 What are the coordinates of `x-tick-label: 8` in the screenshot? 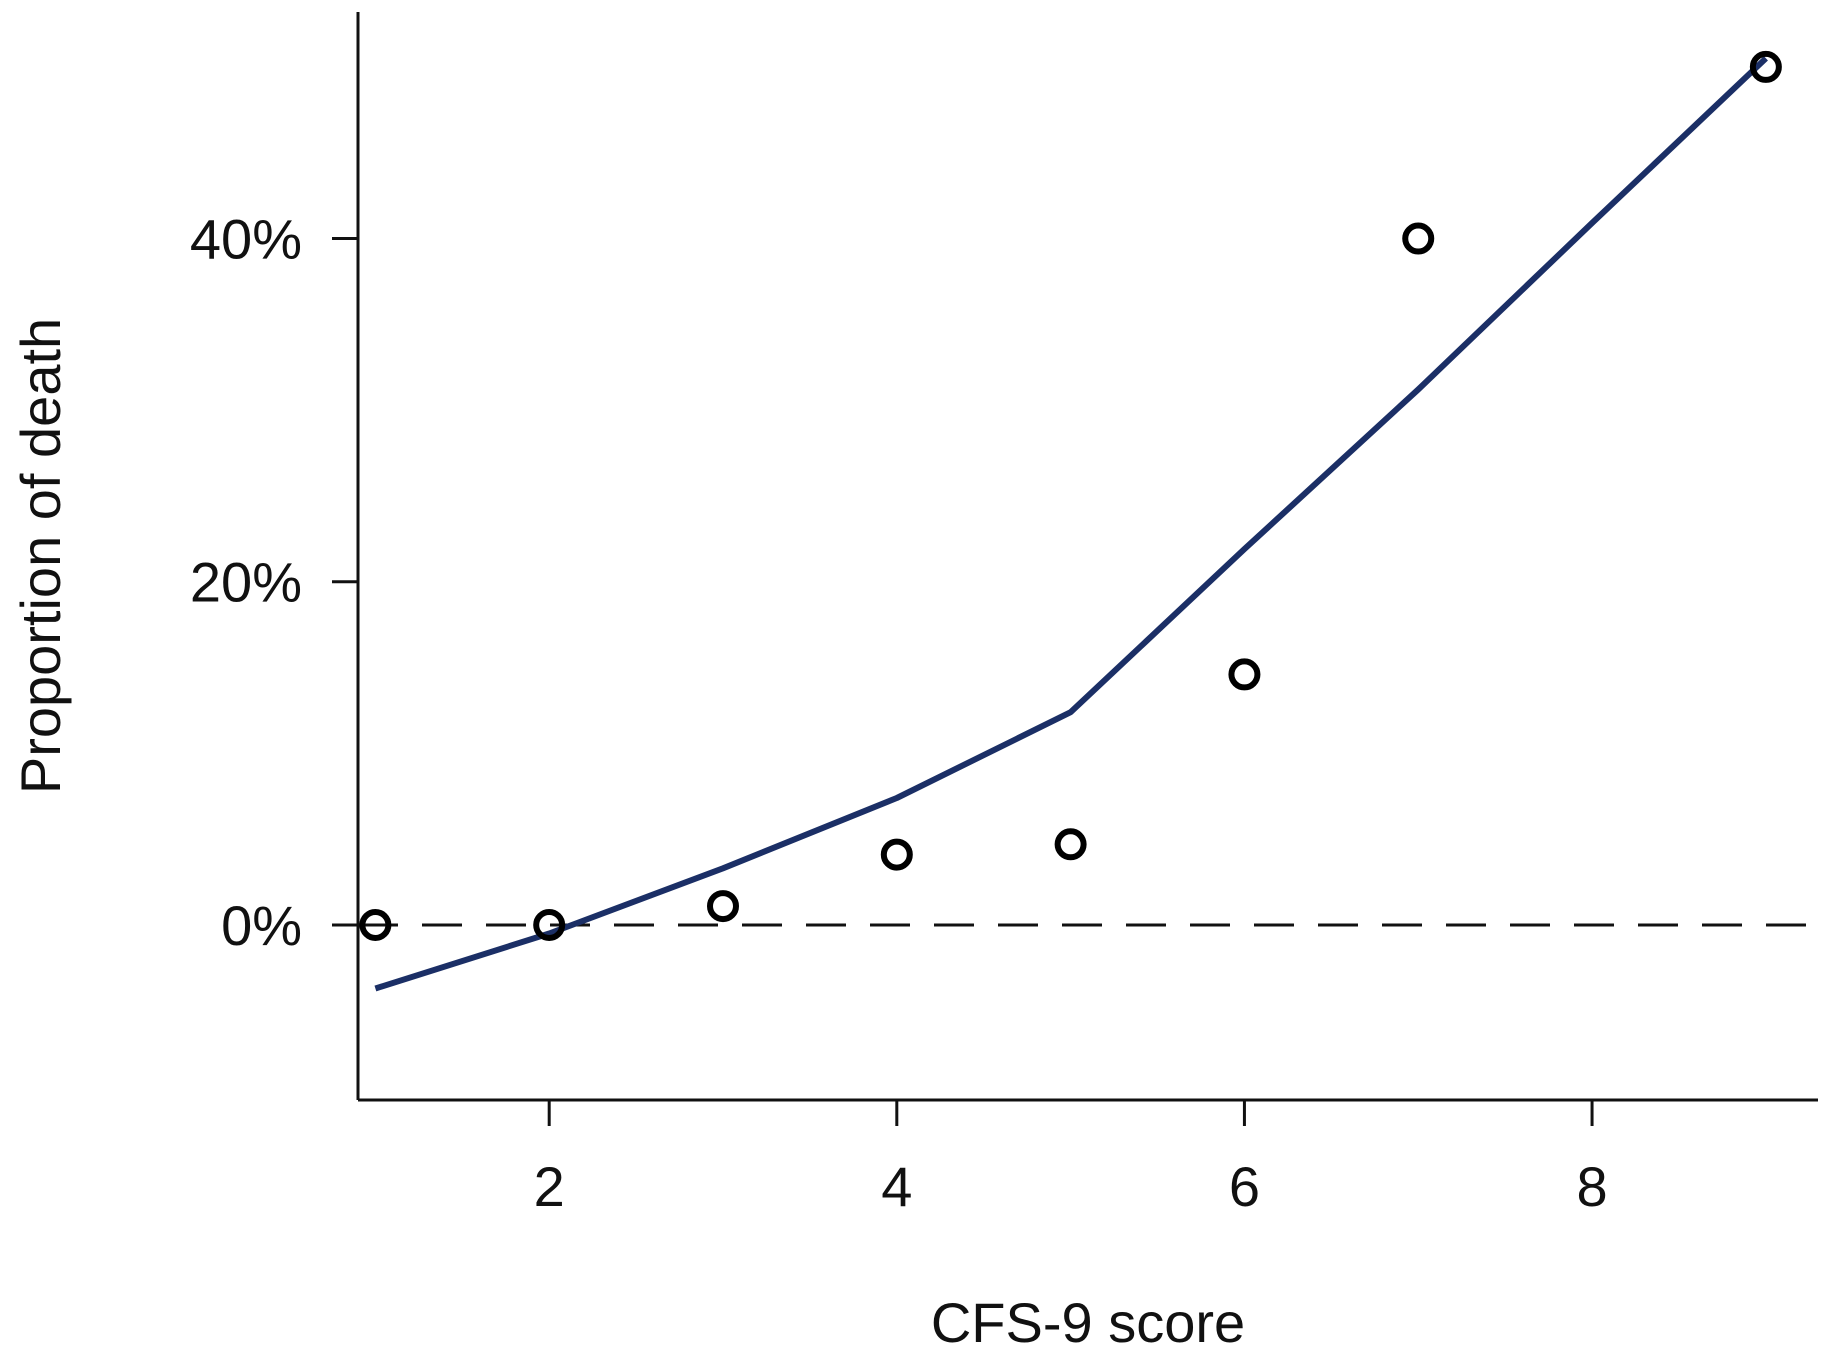 It's located at (1591, 1186).